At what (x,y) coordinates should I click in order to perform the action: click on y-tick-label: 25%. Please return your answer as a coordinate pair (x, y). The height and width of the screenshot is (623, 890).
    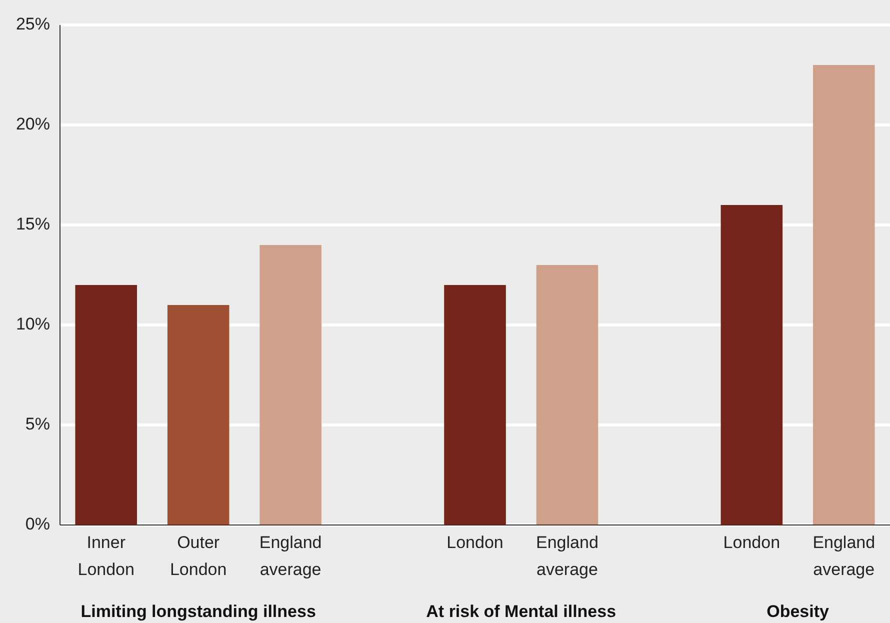
    Looking at the image, I should click on (33, 24).